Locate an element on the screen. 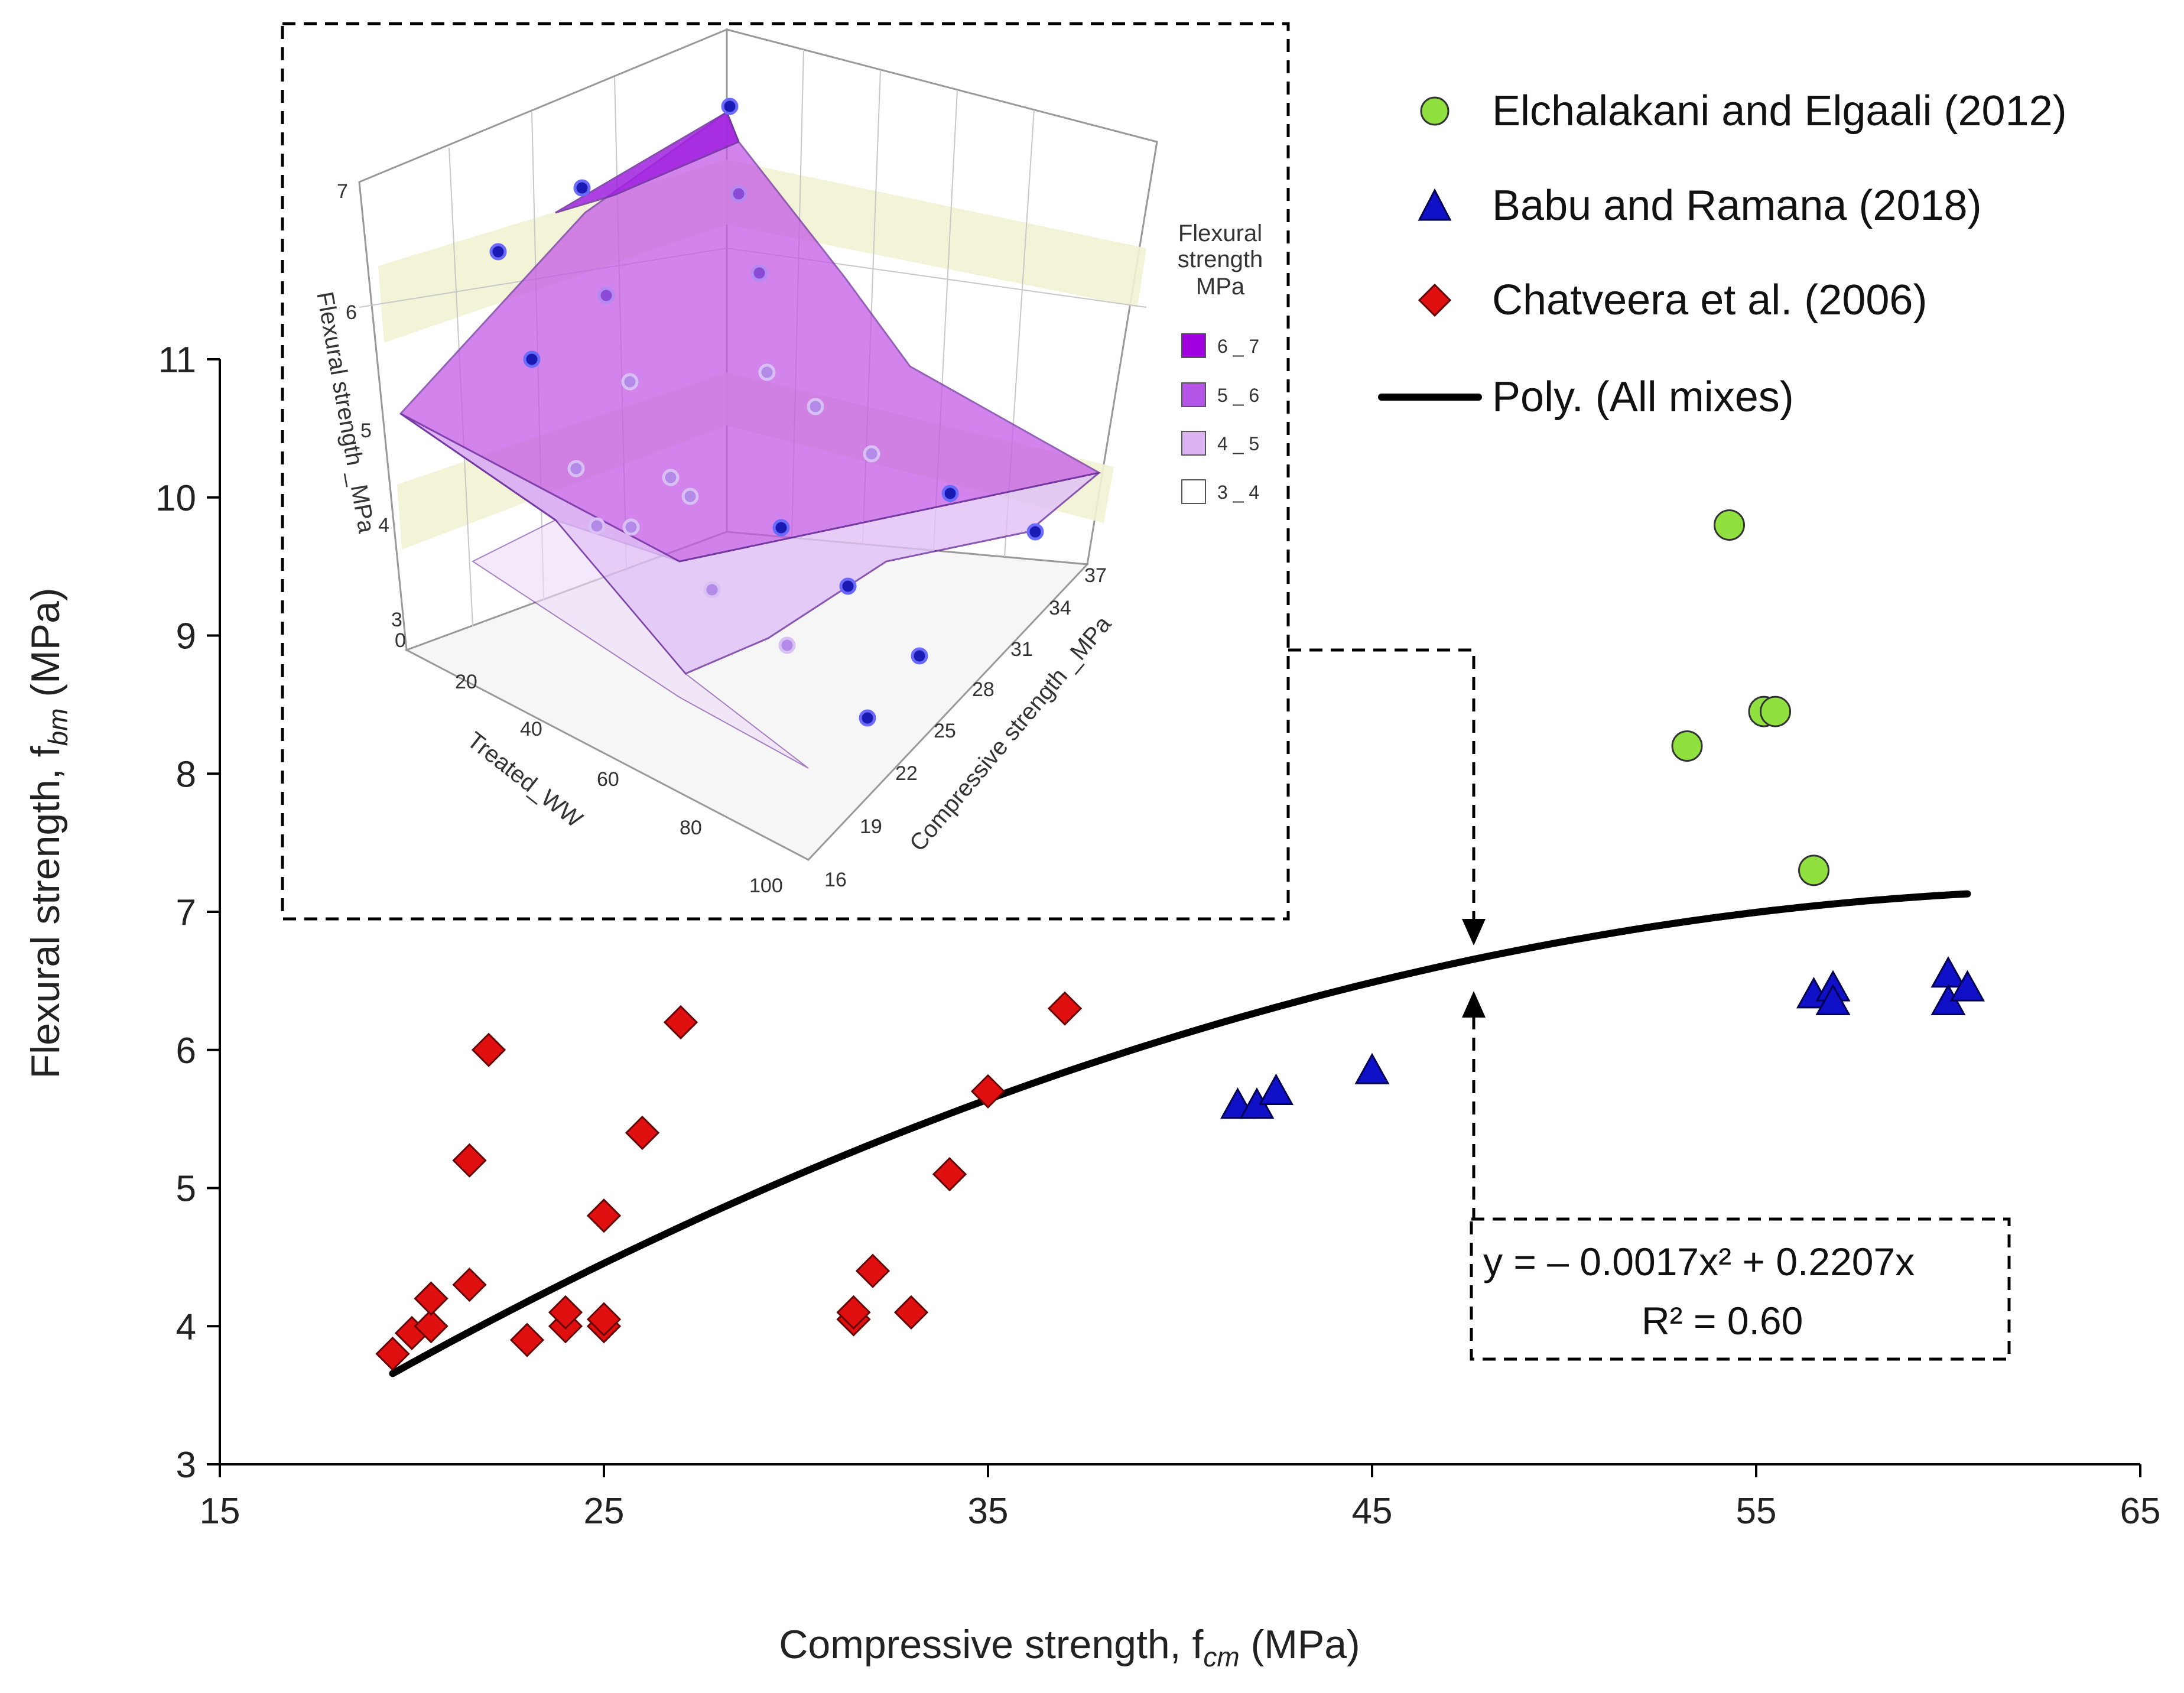 The image size is (2184, 1693). inset-z-ticks: 7 6 5 4 3 is located at coordinates (369, 405).